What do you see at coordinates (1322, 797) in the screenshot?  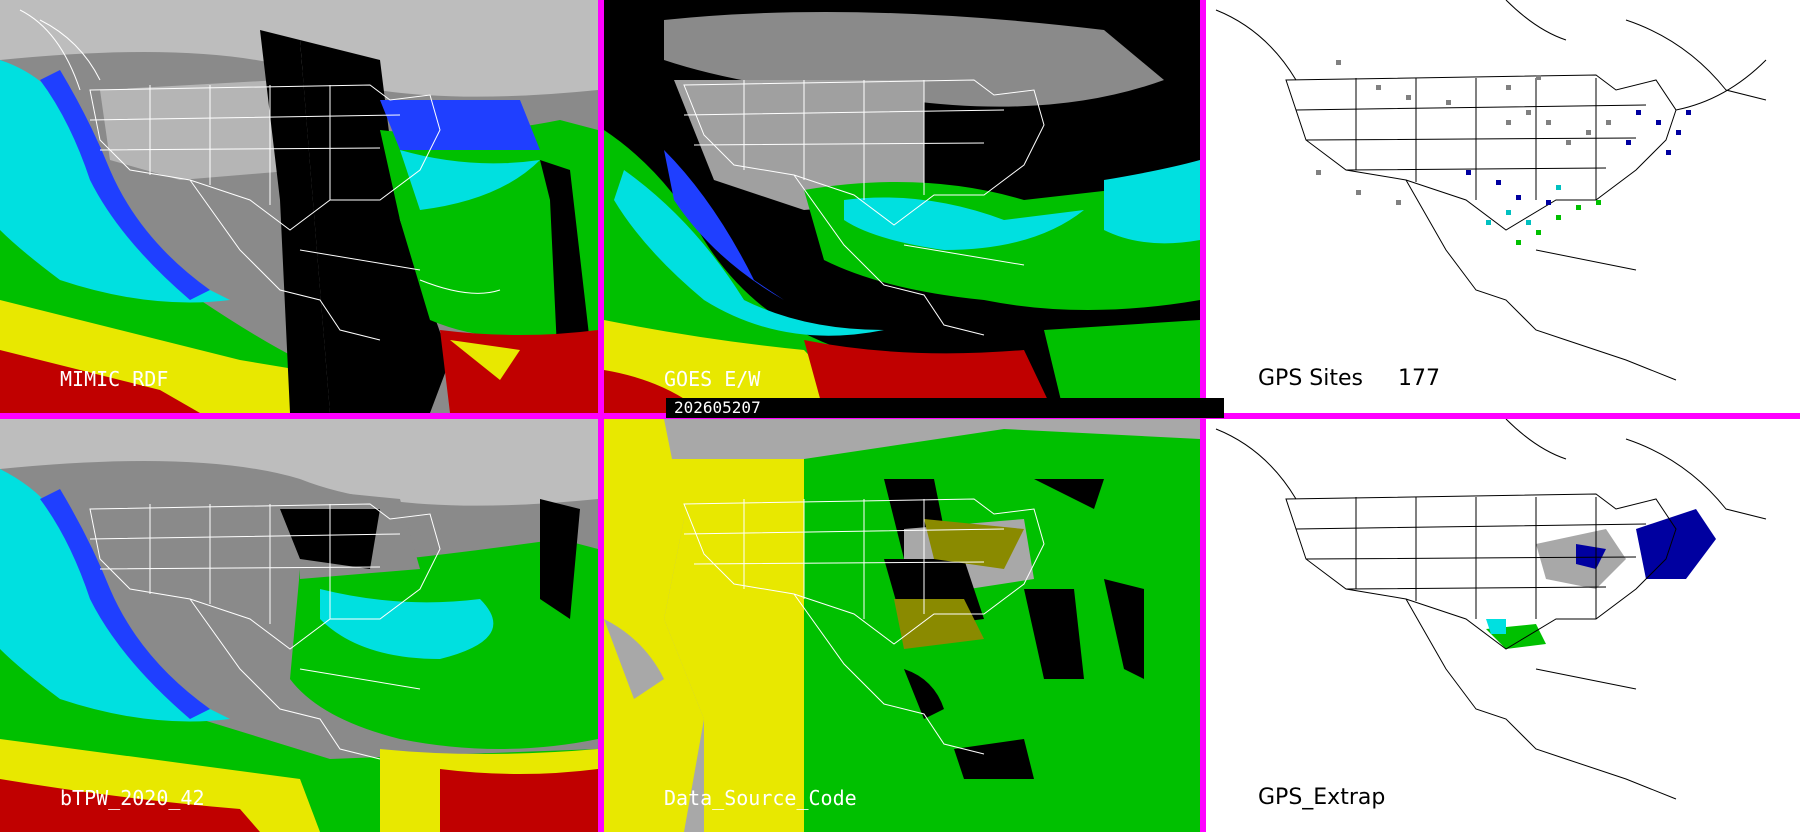 I see `panel-label: GPS_Extrap` at bounding box center [1322, 797].